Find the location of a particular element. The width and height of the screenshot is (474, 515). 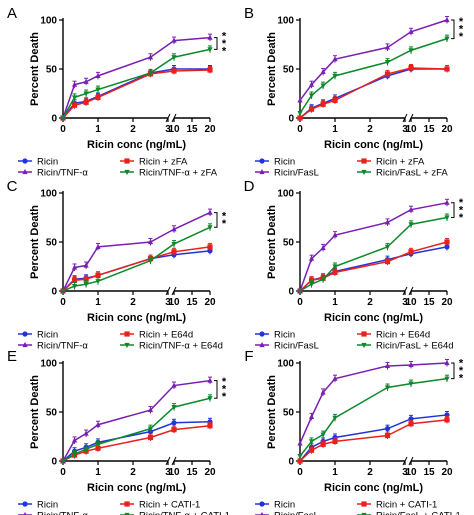

legend-label: Ricin/FasL + zFA is located at coordinates (412, 173).